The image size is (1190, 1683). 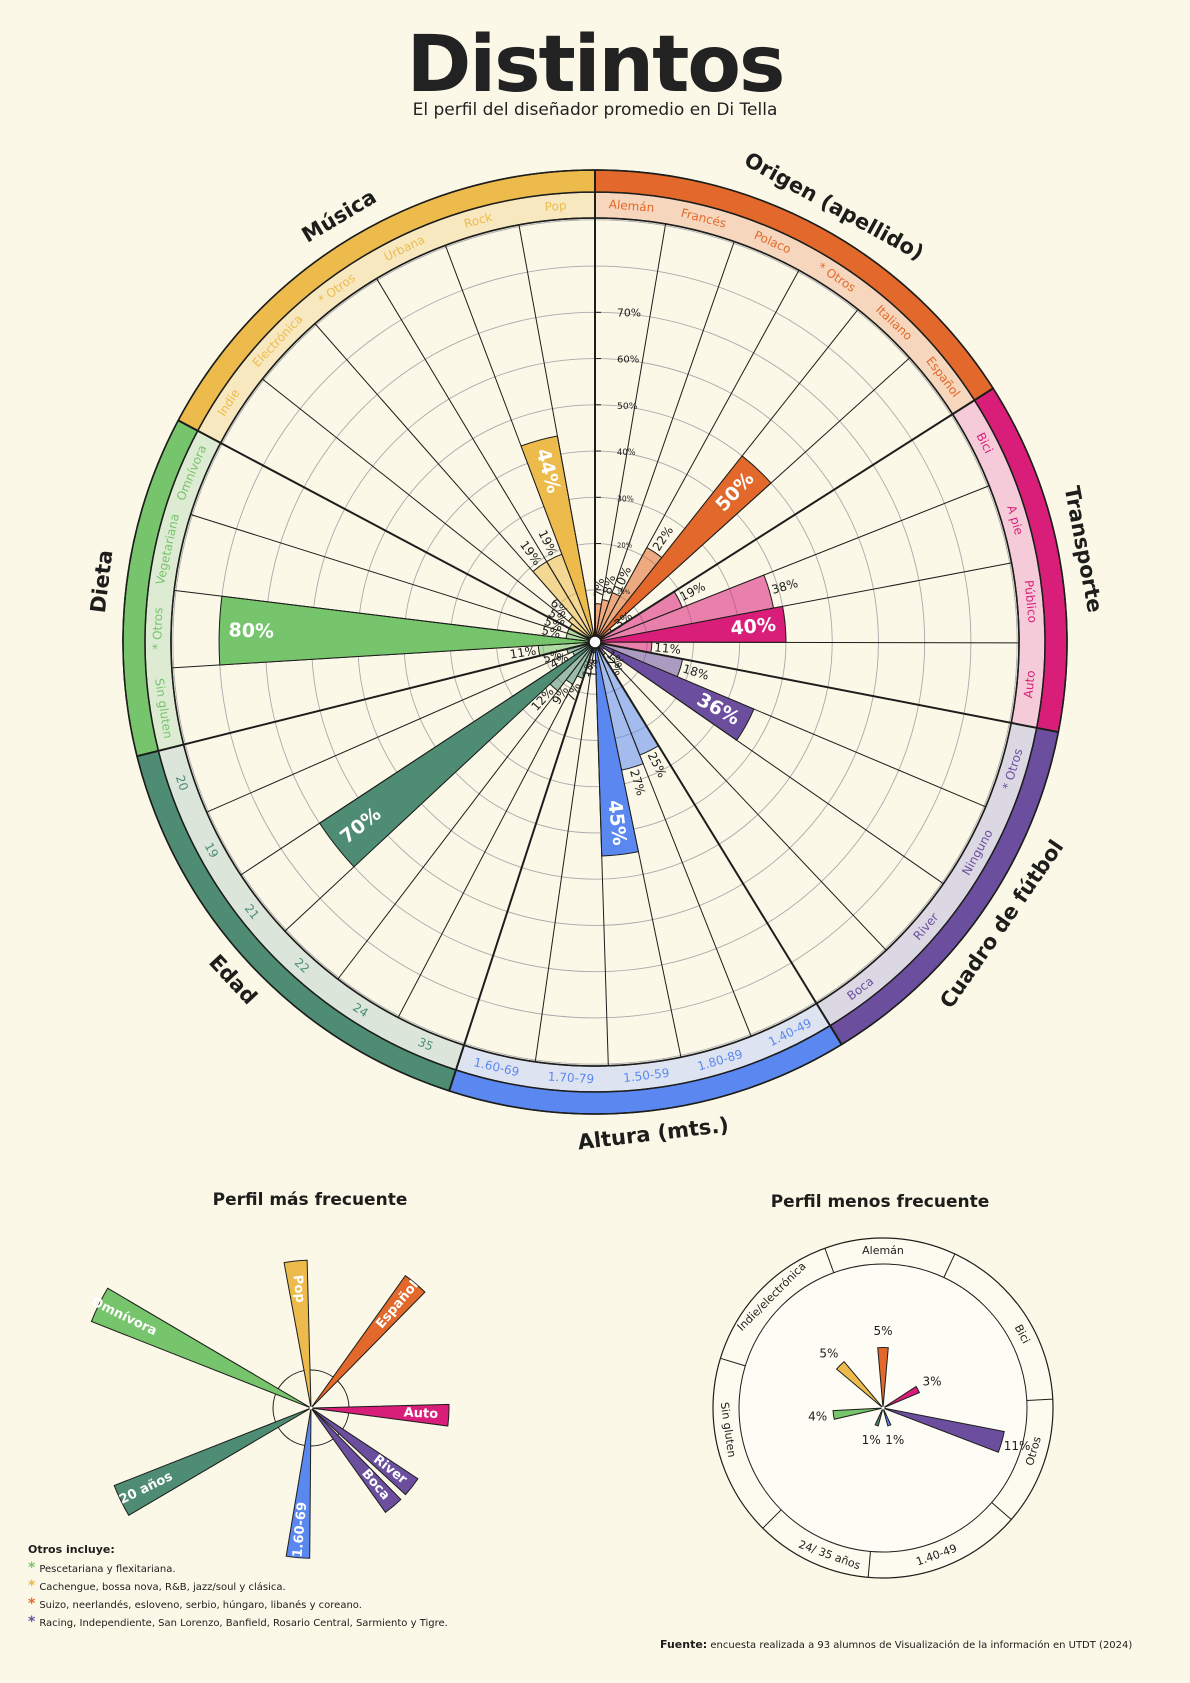 What do you see at coordinates (251, 630) in the screenshot?
I see `bar-value-label: 80%` at bounding box center [251, 630].